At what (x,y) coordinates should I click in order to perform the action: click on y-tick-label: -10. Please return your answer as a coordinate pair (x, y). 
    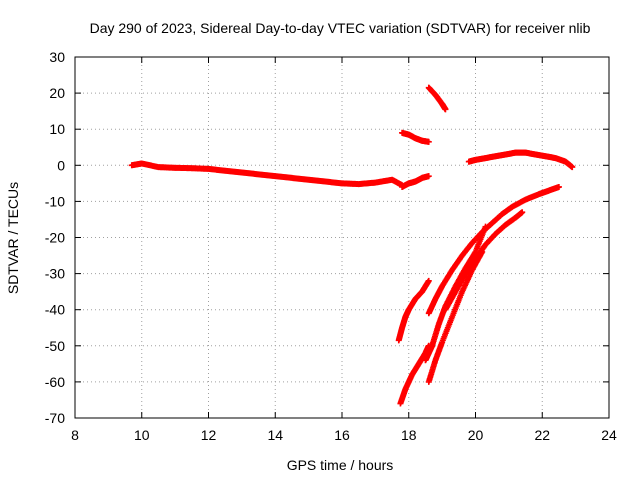
    Looking at the image, I should click on (55, 201).